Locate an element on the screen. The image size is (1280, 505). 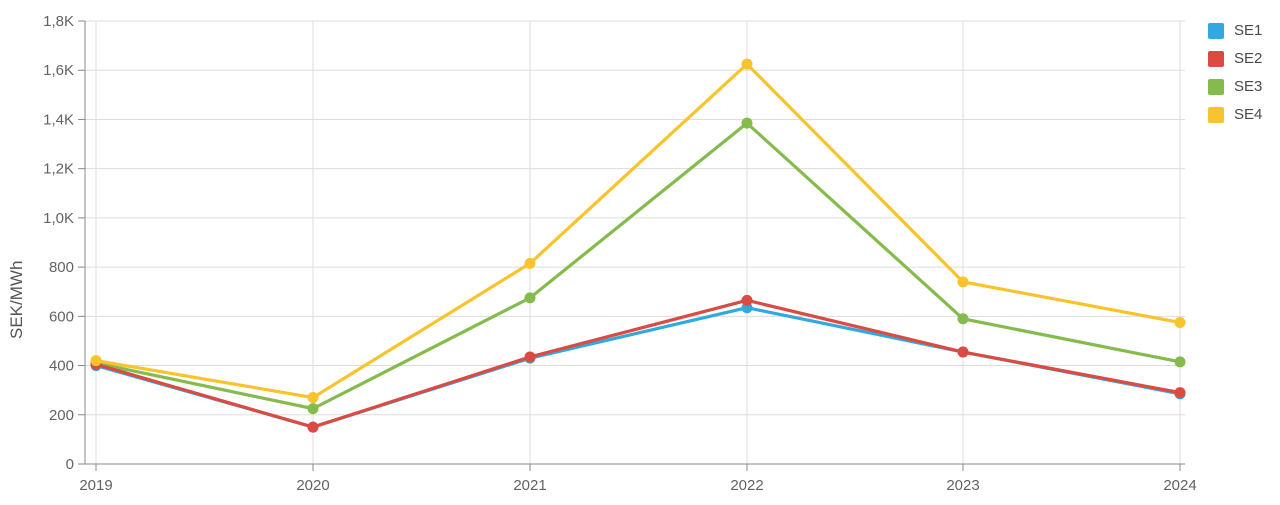
data-point-SE2-2024 is located at coordinates (1180, 393).